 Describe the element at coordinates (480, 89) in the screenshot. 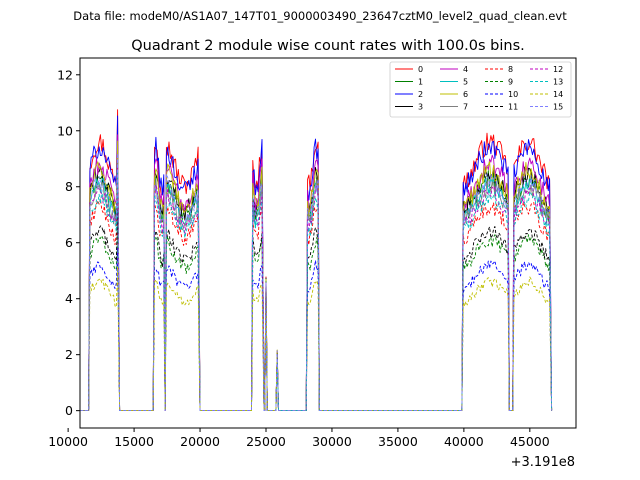

I see `legend-box` at that location.